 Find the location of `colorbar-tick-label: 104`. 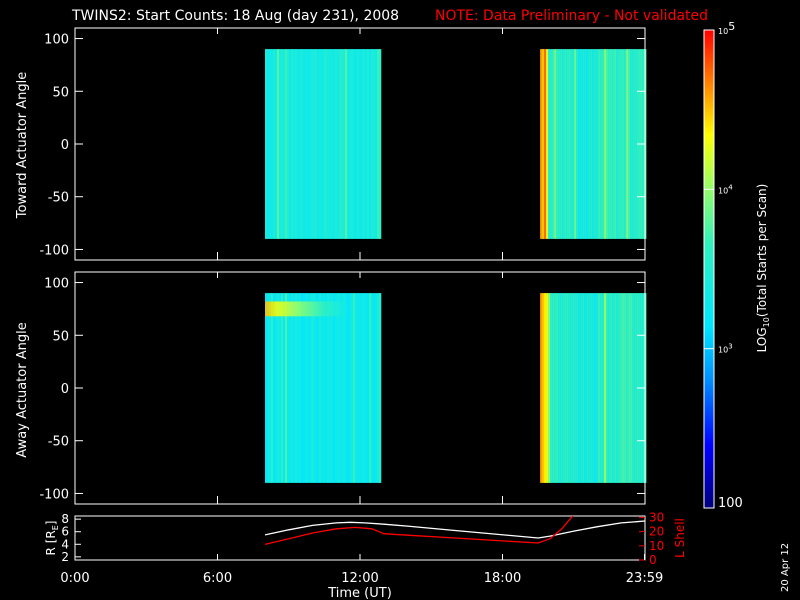

colorbar-tick-label: 104 is located at coordinates (725, 189).